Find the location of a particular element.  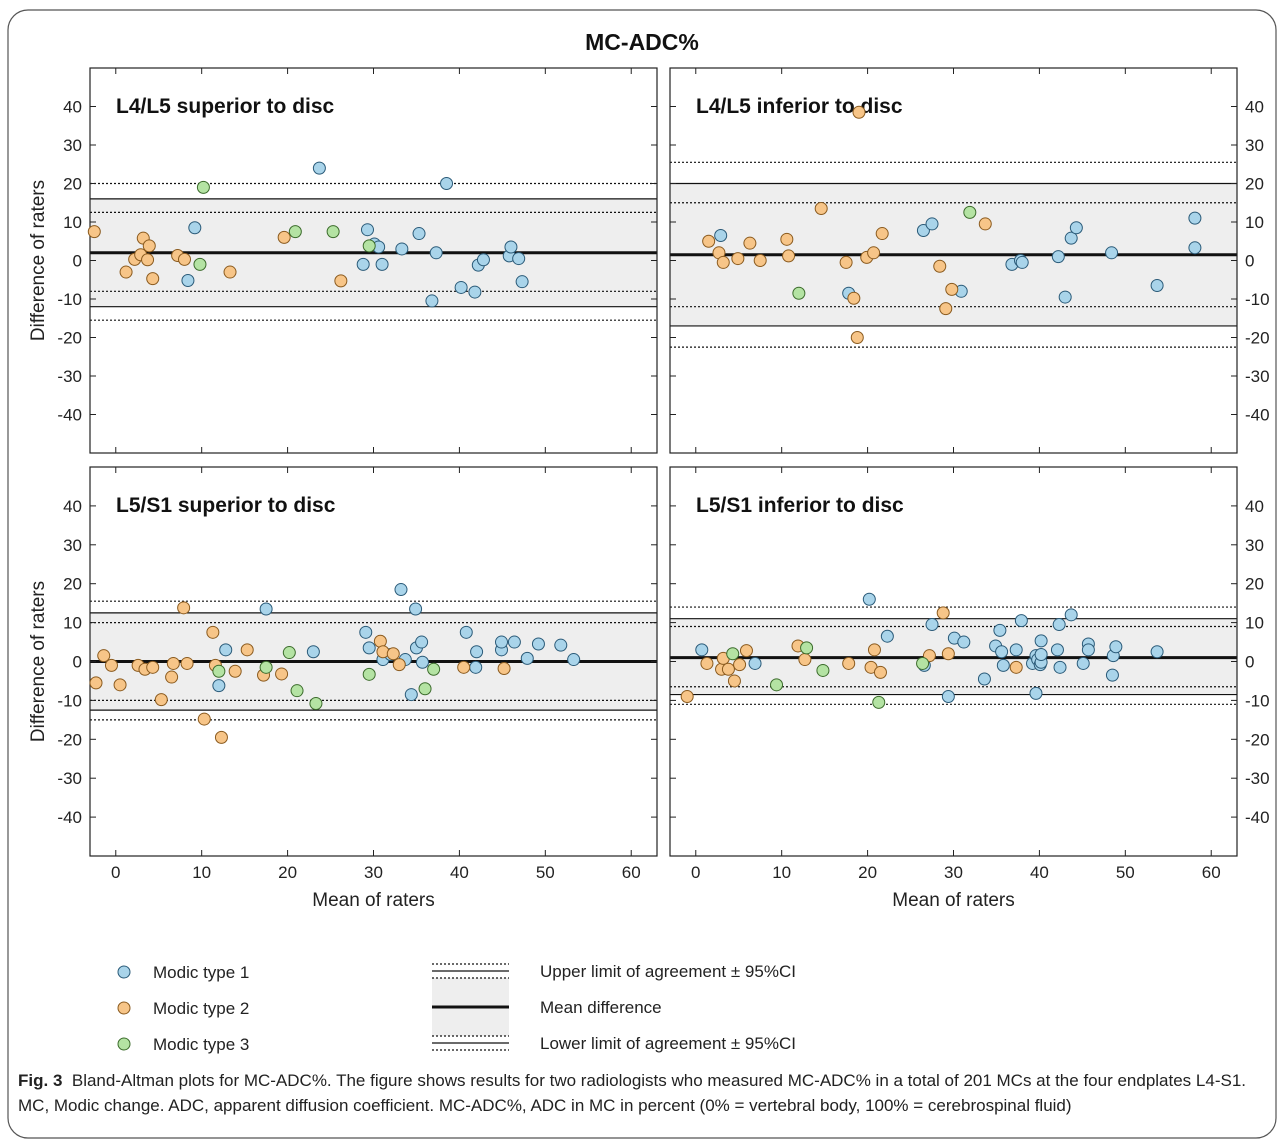

caption-label: Fig. 3 is located at coordinates (40, 1080).